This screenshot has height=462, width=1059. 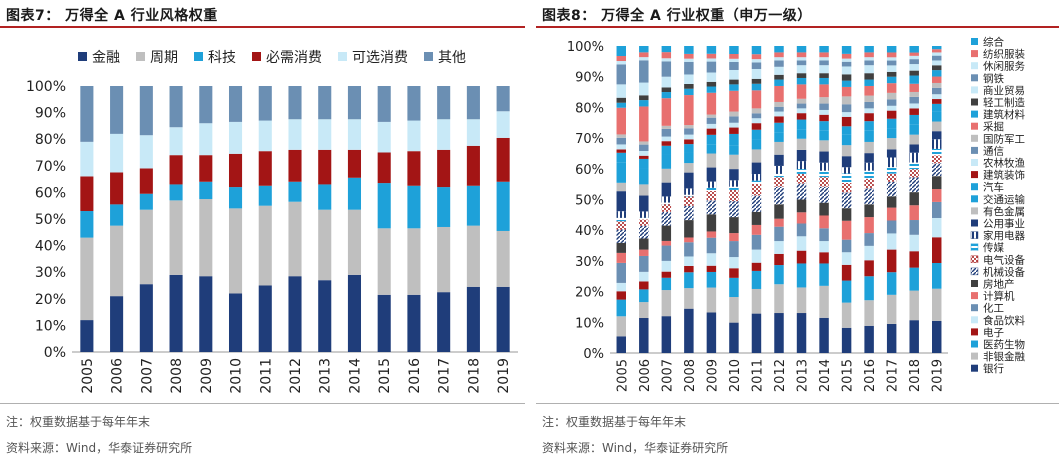 I want to click on legend-label: 汽车, so click(x=993, y=187).